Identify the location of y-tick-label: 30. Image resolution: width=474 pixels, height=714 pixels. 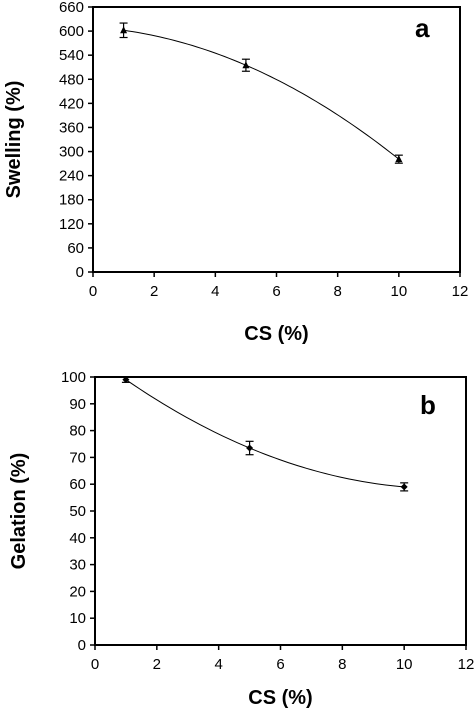
(77, 565).